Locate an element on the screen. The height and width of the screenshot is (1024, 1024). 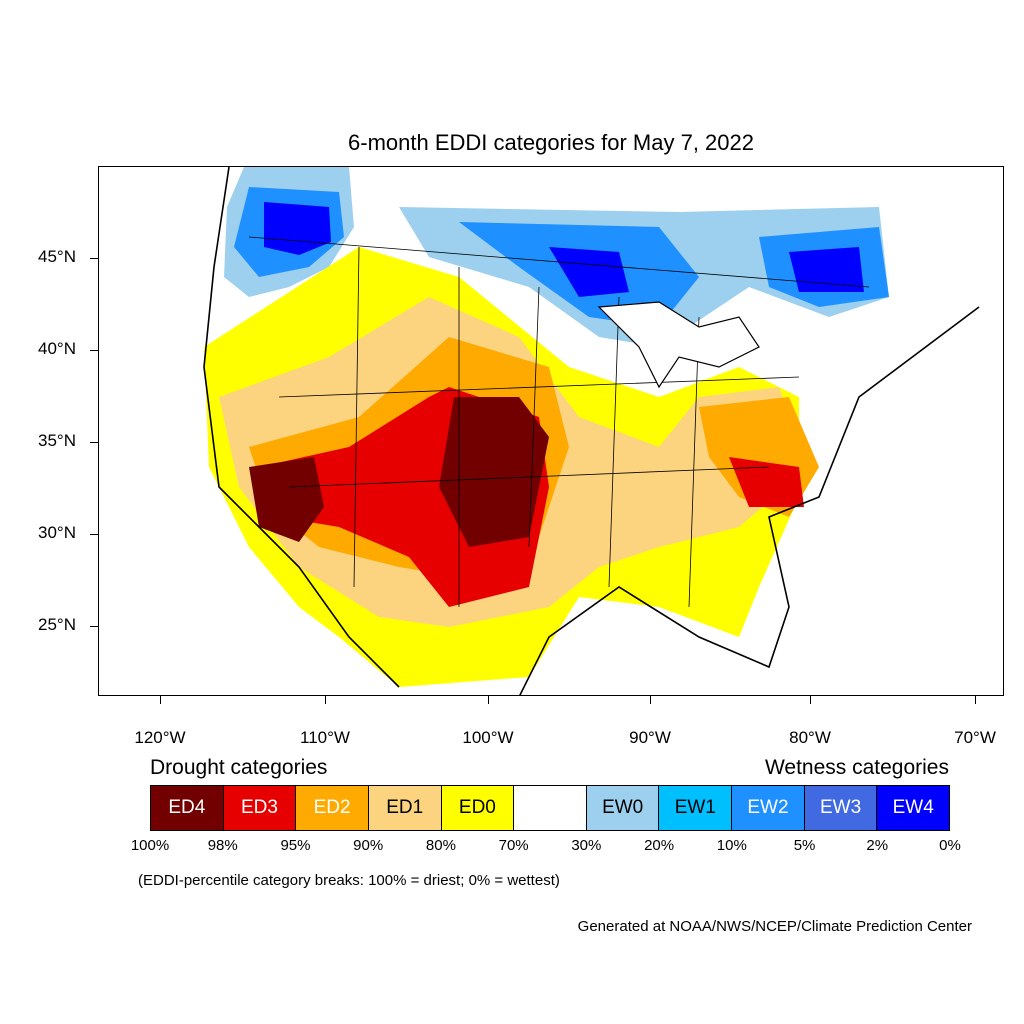
lat-label-45n: 45°N is located at coordinates (57, 256).